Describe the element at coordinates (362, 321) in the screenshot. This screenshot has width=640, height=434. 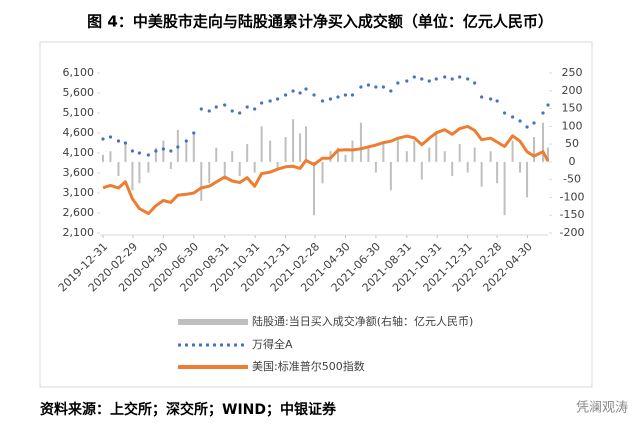
I see `legend-label: 陆股通:当日买入成交净额(右轴：亿元人民币)` at that location.